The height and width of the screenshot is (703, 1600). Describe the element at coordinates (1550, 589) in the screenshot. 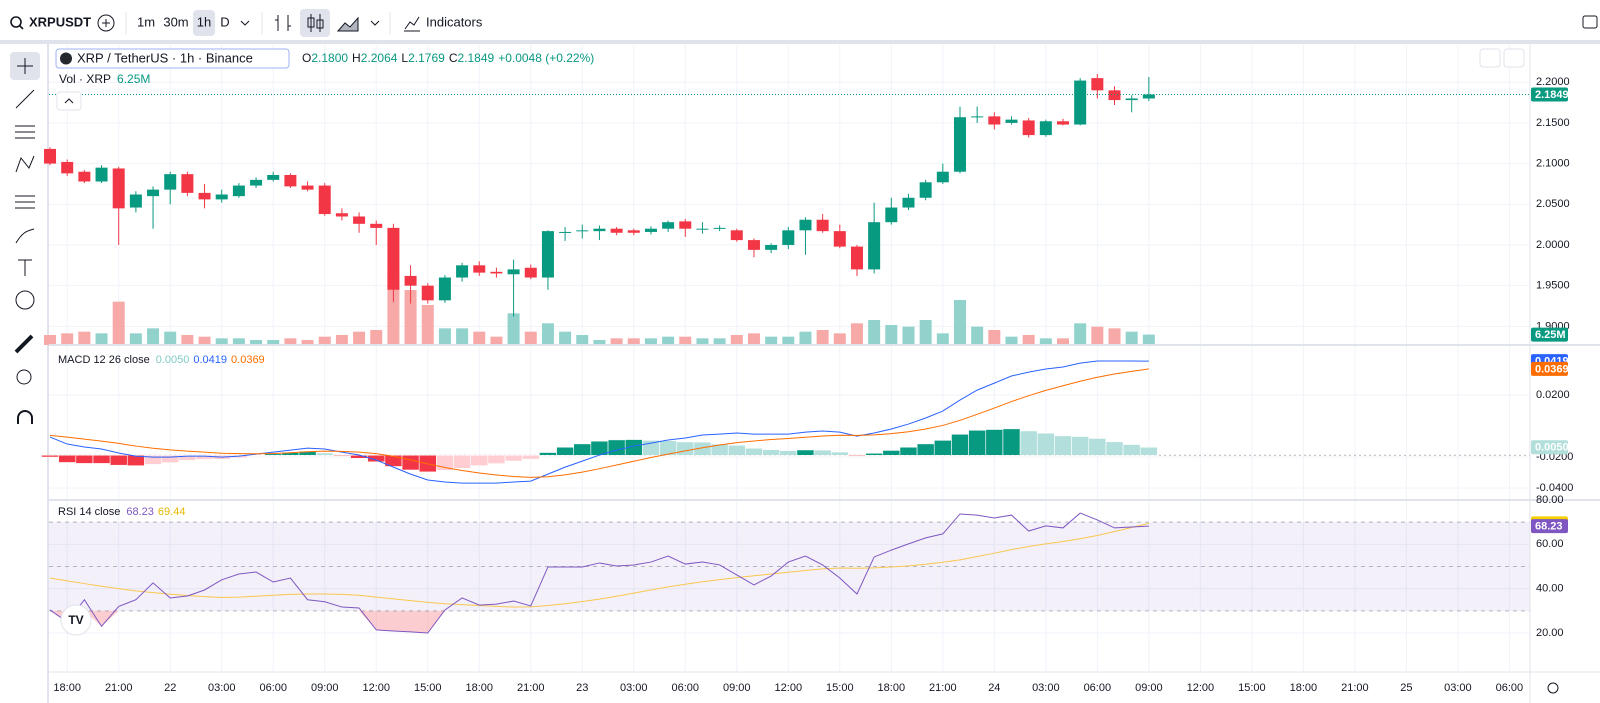

I see `y-tick-label: 40.00` at that location.